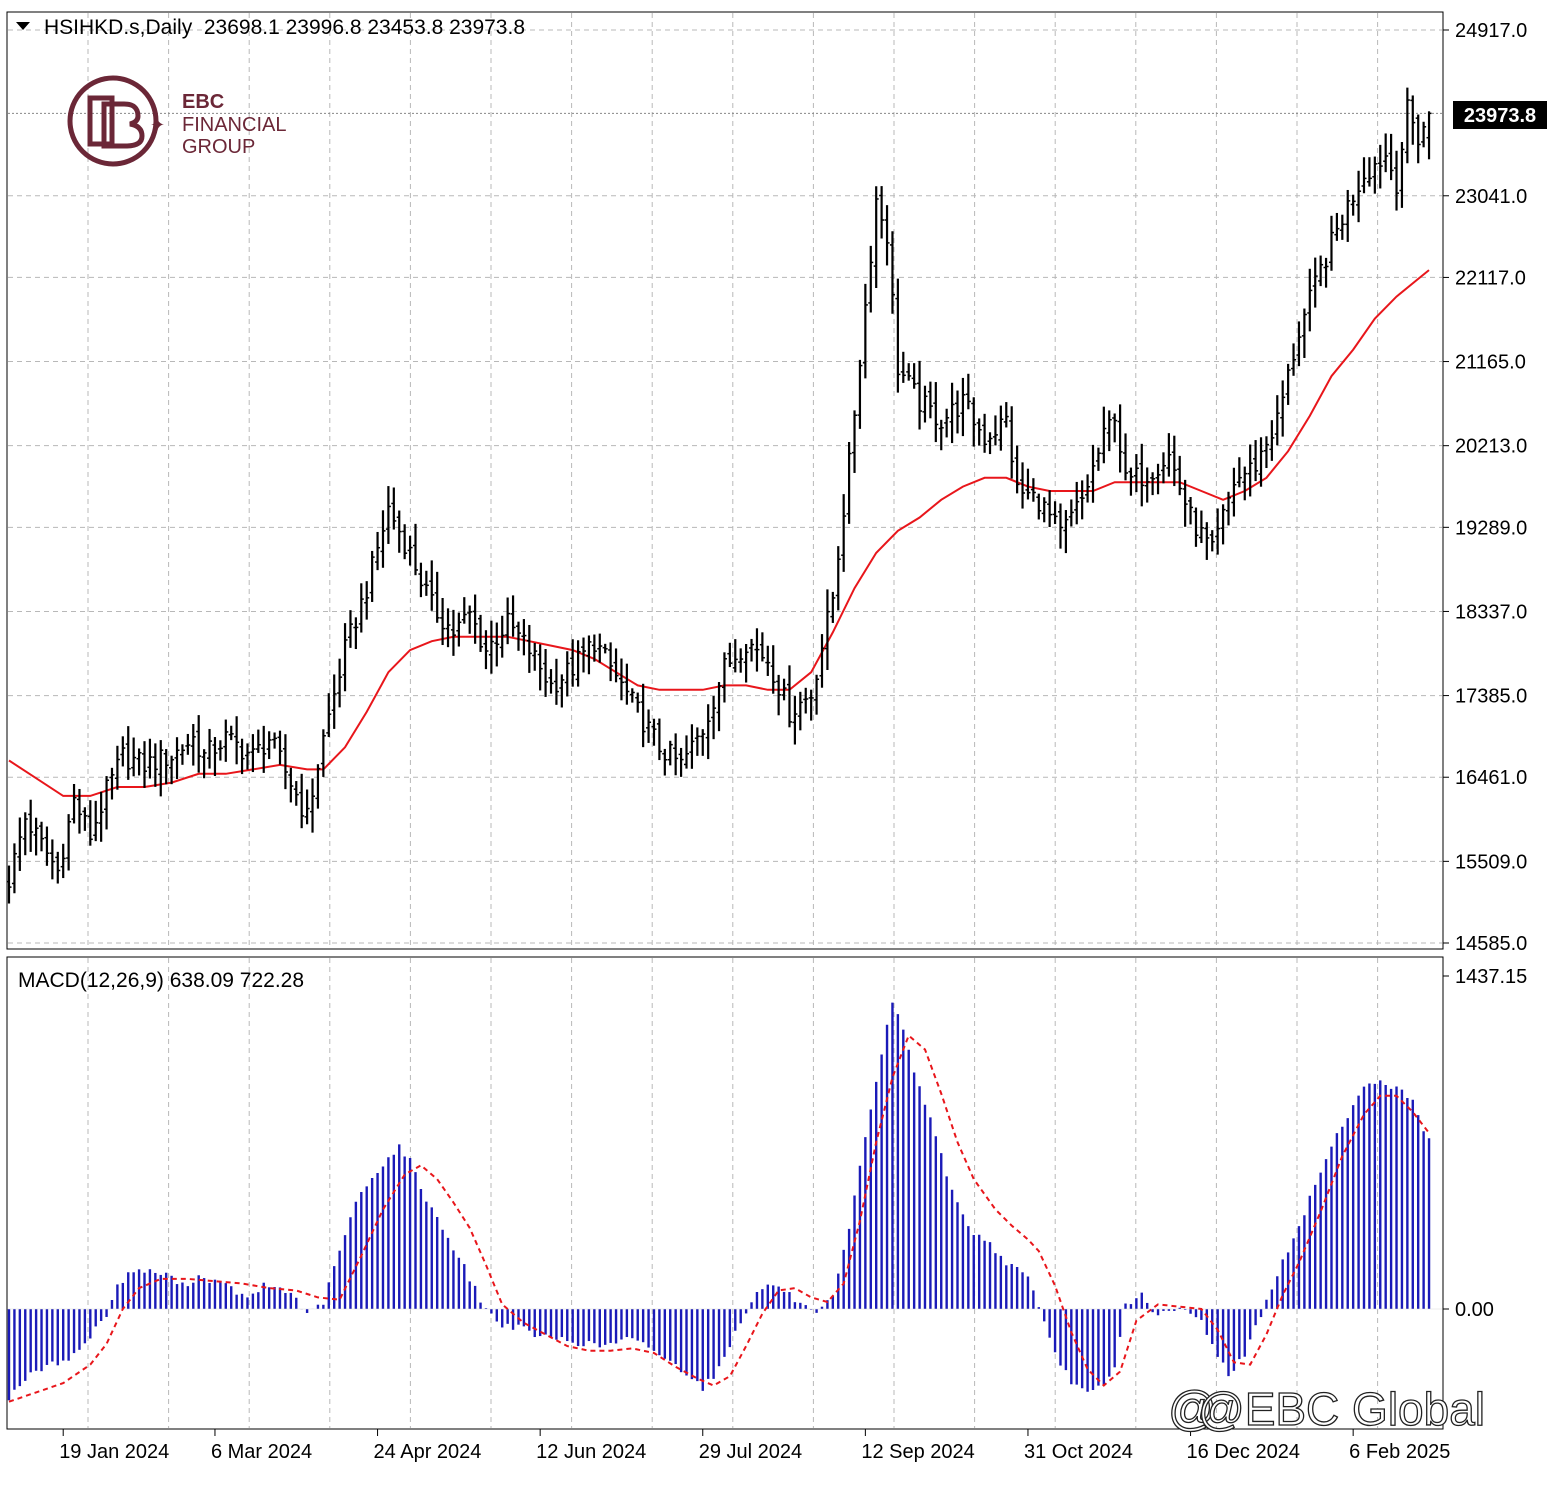 The image size is (1556, 1485). Describe the element at coordinates (1491, 528) in the screenshot. I see `y-tick-label: 19289.0` at that location.